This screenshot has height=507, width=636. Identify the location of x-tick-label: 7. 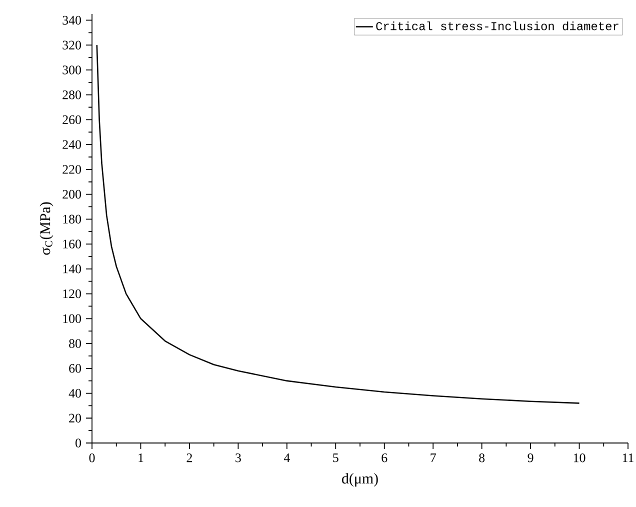
(433, 457).